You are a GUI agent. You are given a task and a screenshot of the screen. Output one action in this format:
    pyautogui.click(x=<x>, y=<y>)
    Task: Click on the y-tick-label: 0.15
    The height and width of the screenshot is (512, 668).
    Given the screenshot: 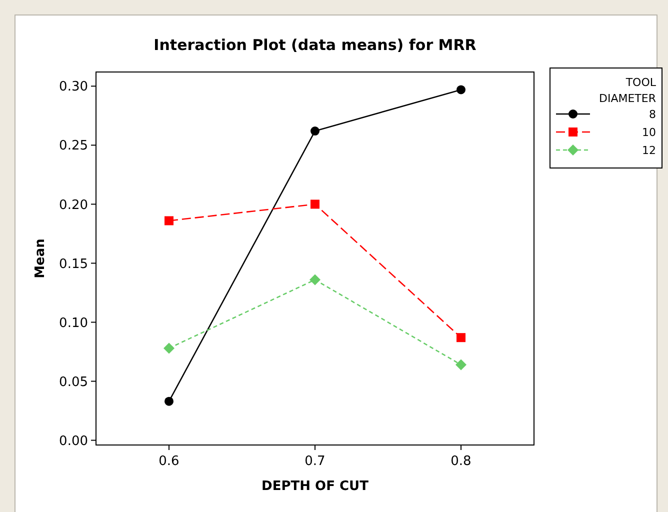 What is the action you would take?
    pyautogui.click(x=73, y=264)
    